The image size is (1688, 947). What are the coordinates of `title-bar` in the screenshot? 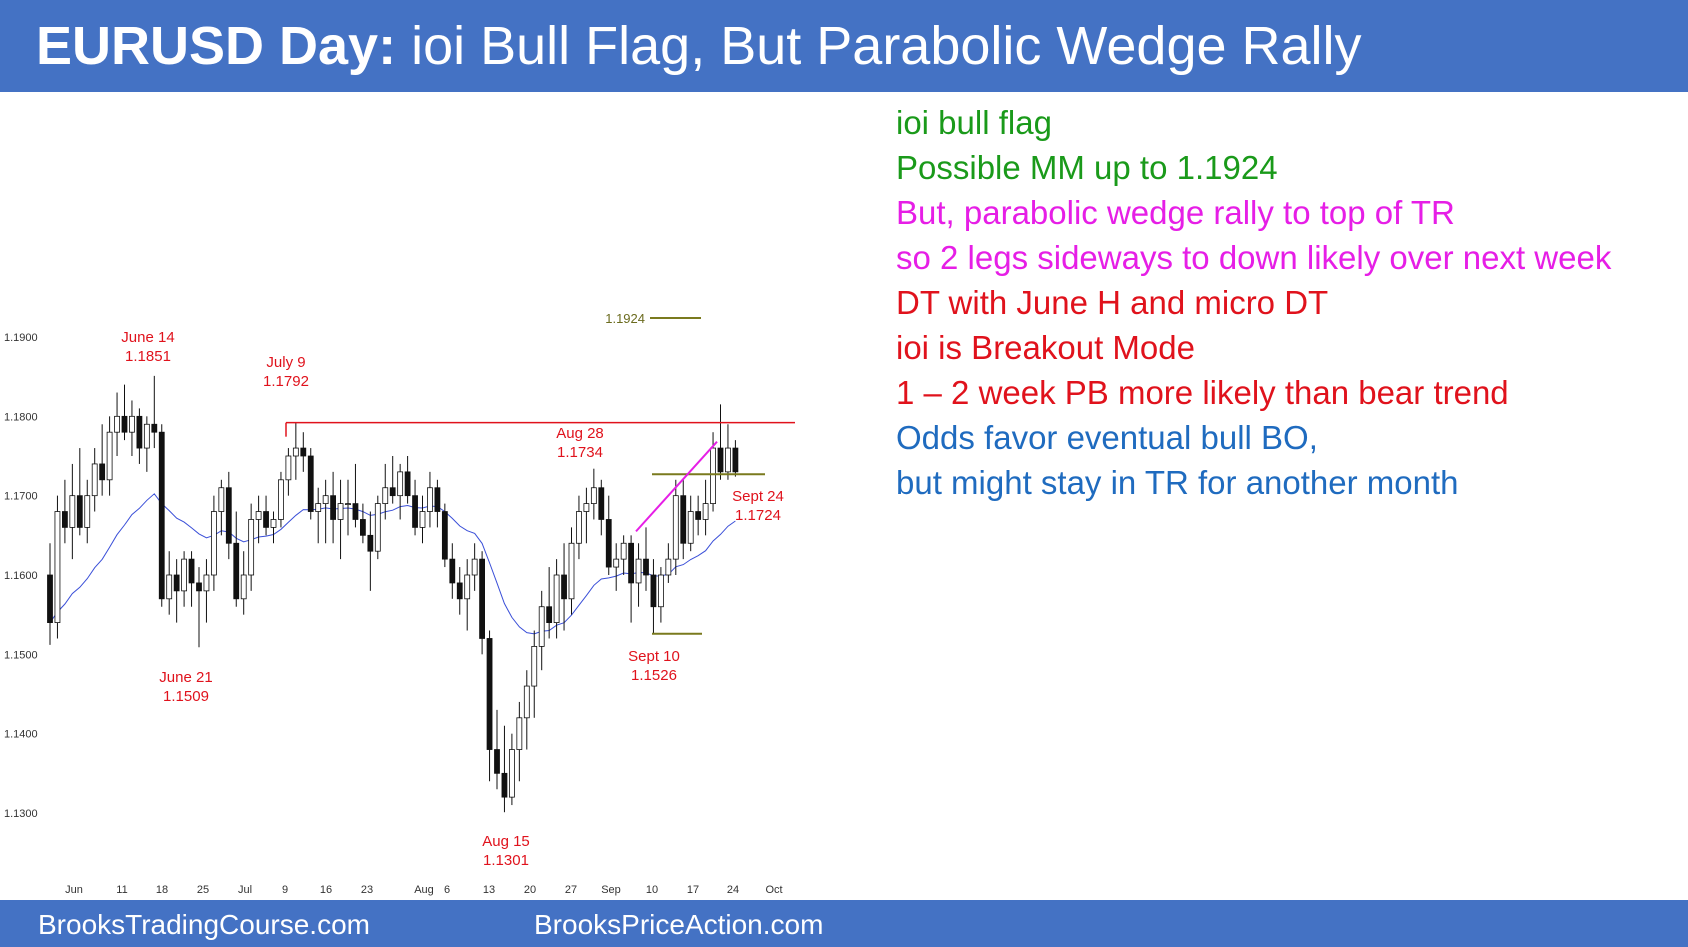 It's located at (844, 46).